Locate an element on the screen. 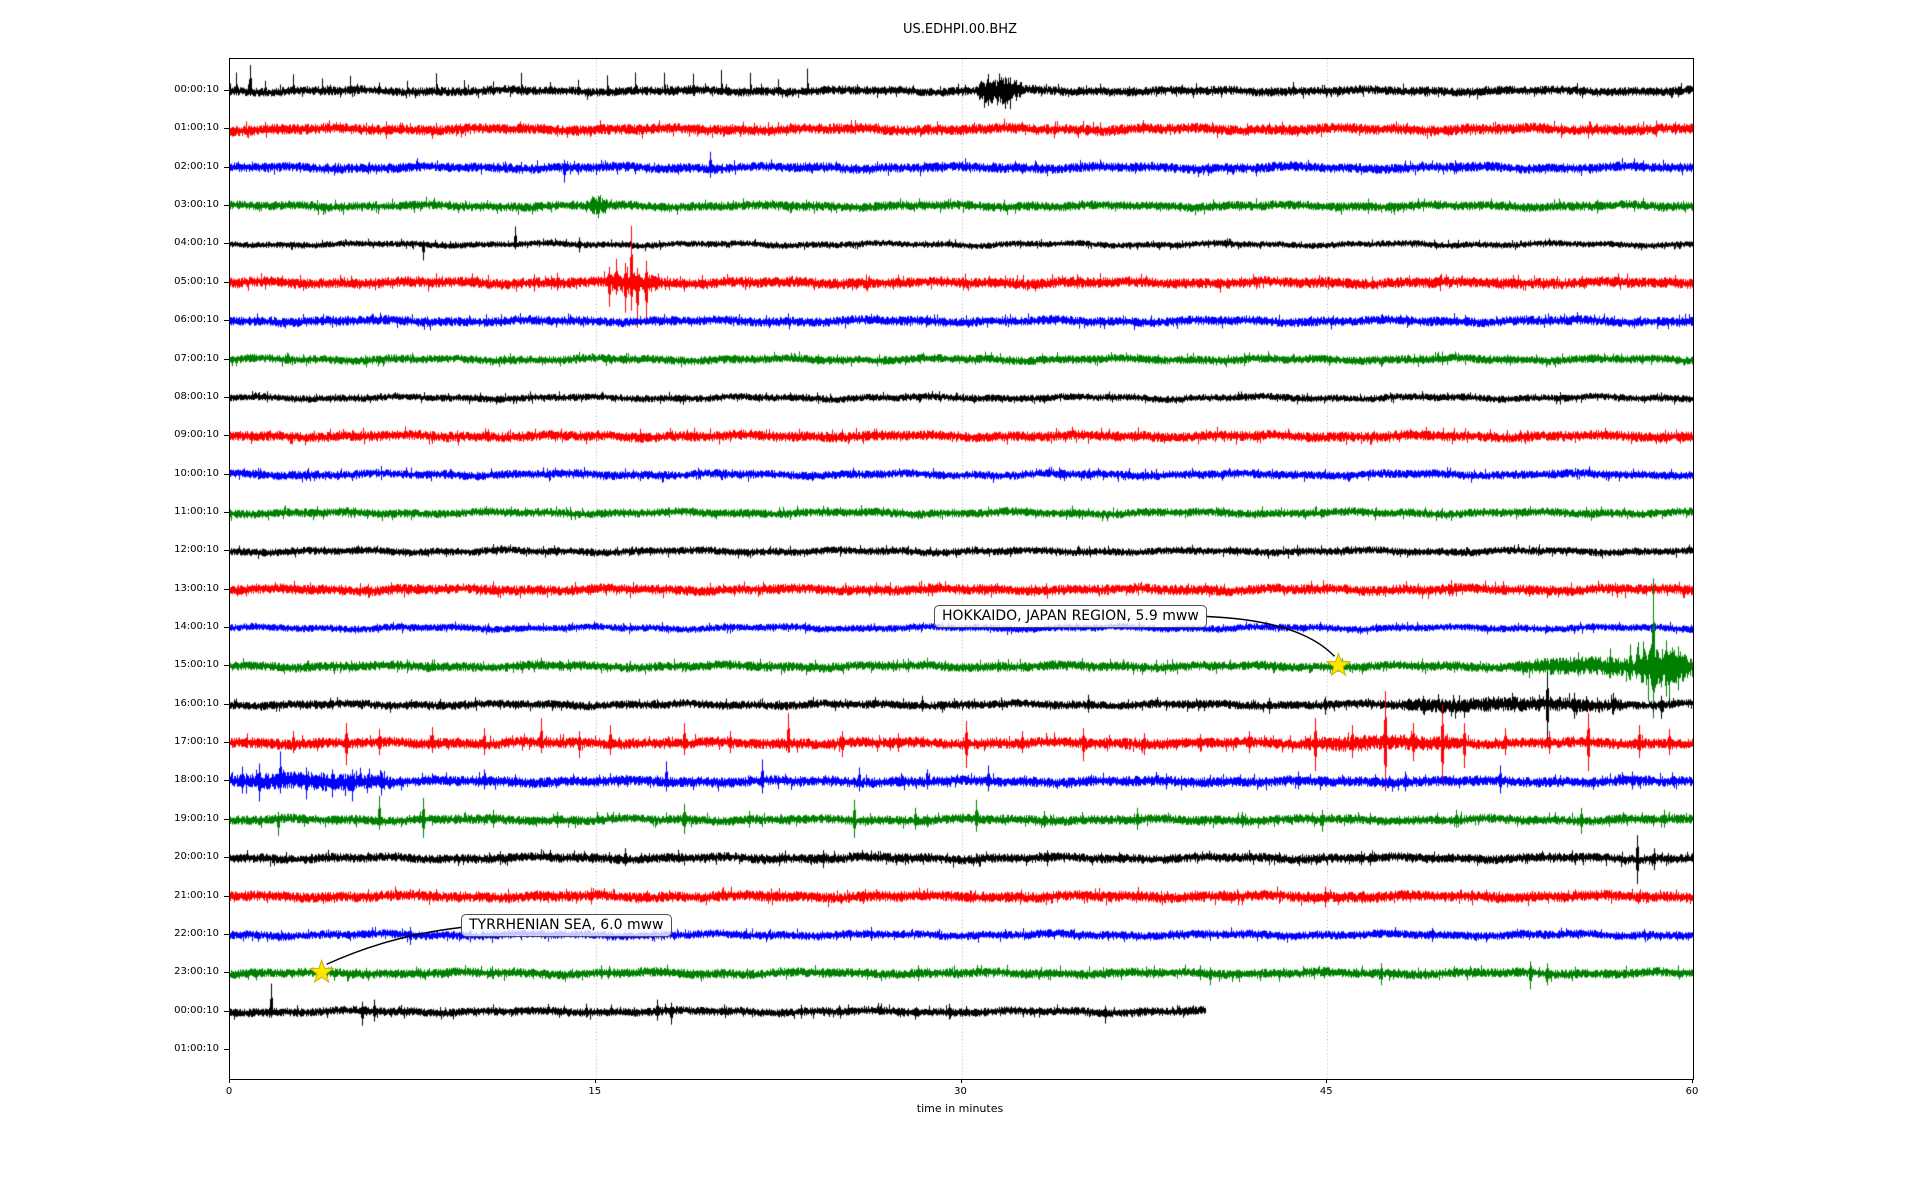 This screenshot has width=1920, height=1200. x-tick-label: 60 is located at coordinates (1692, 1091).